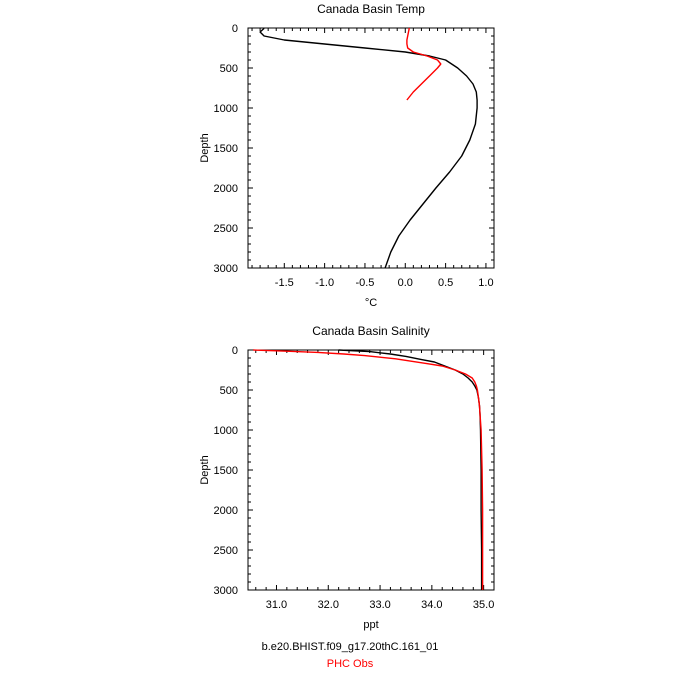  Describe the element at coordinates (364, 283) in the screenshot. I see `temp-x-tick-label: -0.5` at that location.